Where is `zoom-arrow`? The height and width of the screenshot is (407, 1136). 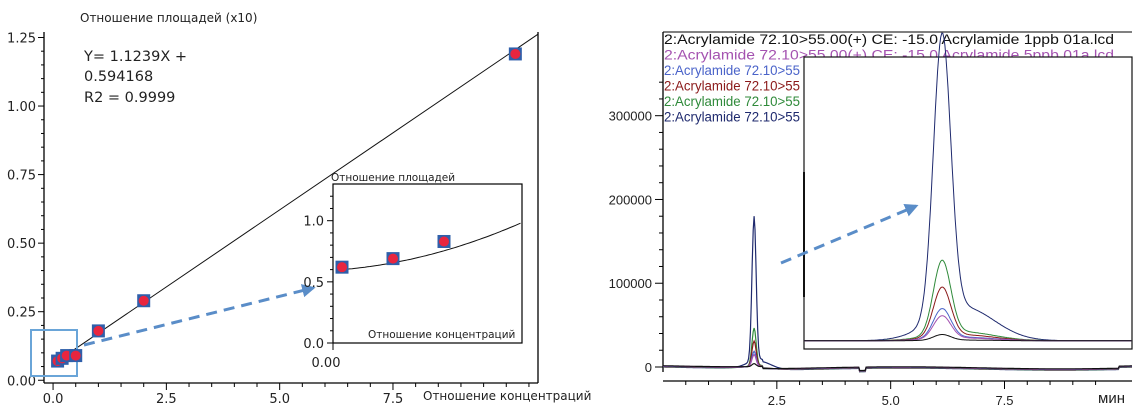
zoom-arrow is located at coordinates (199, 315).